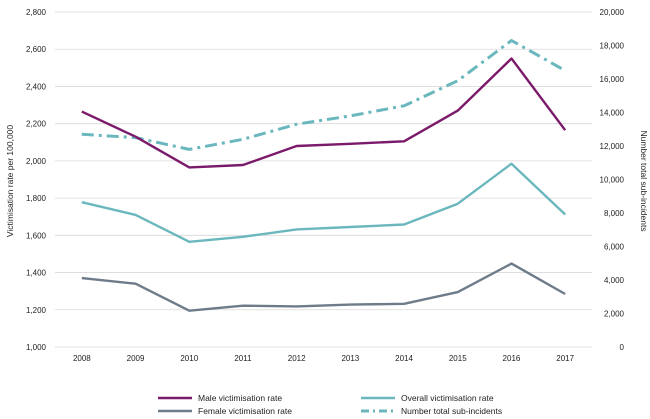  What do you see at coordinates (512, 358) in the screenshot?
I see `x-tick-label: 2016` at bounding box center [512, 358].